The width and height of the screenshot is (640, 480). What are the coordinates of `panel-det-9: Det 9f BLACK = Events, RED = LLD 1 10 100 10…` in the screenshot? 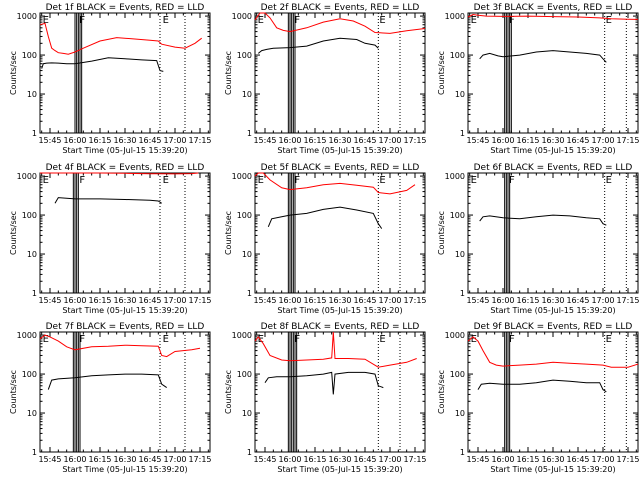 It's located at (538, 398).